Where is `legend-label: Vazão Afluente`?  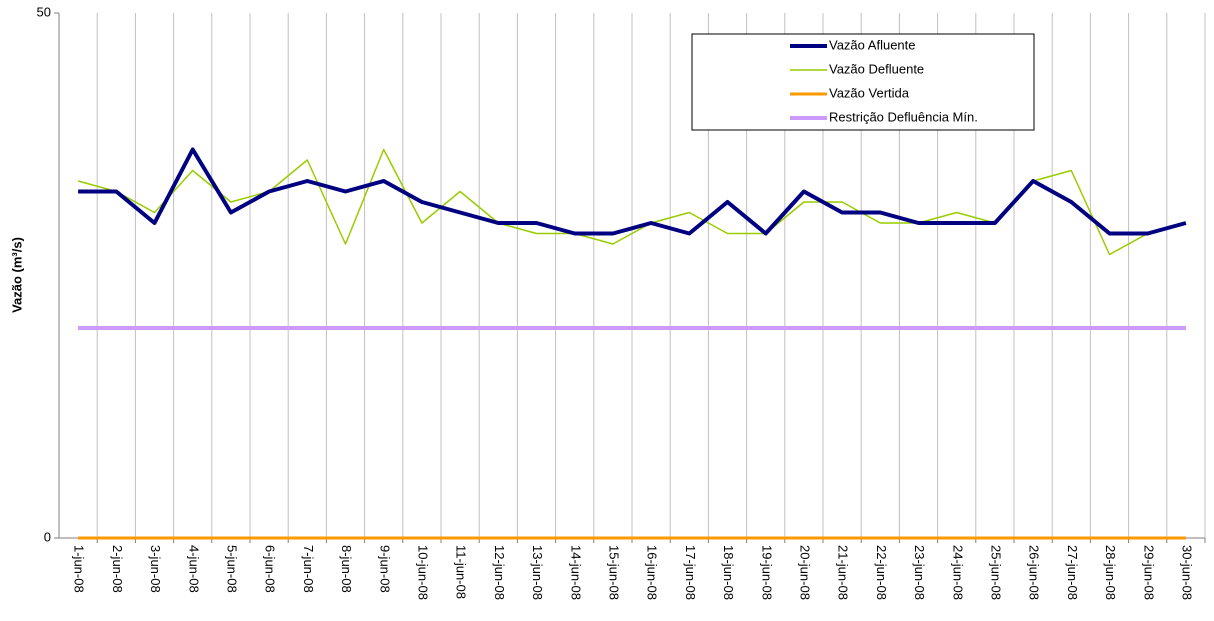
legend-label: Vazão Afluente is located at coordinates (872, 44).